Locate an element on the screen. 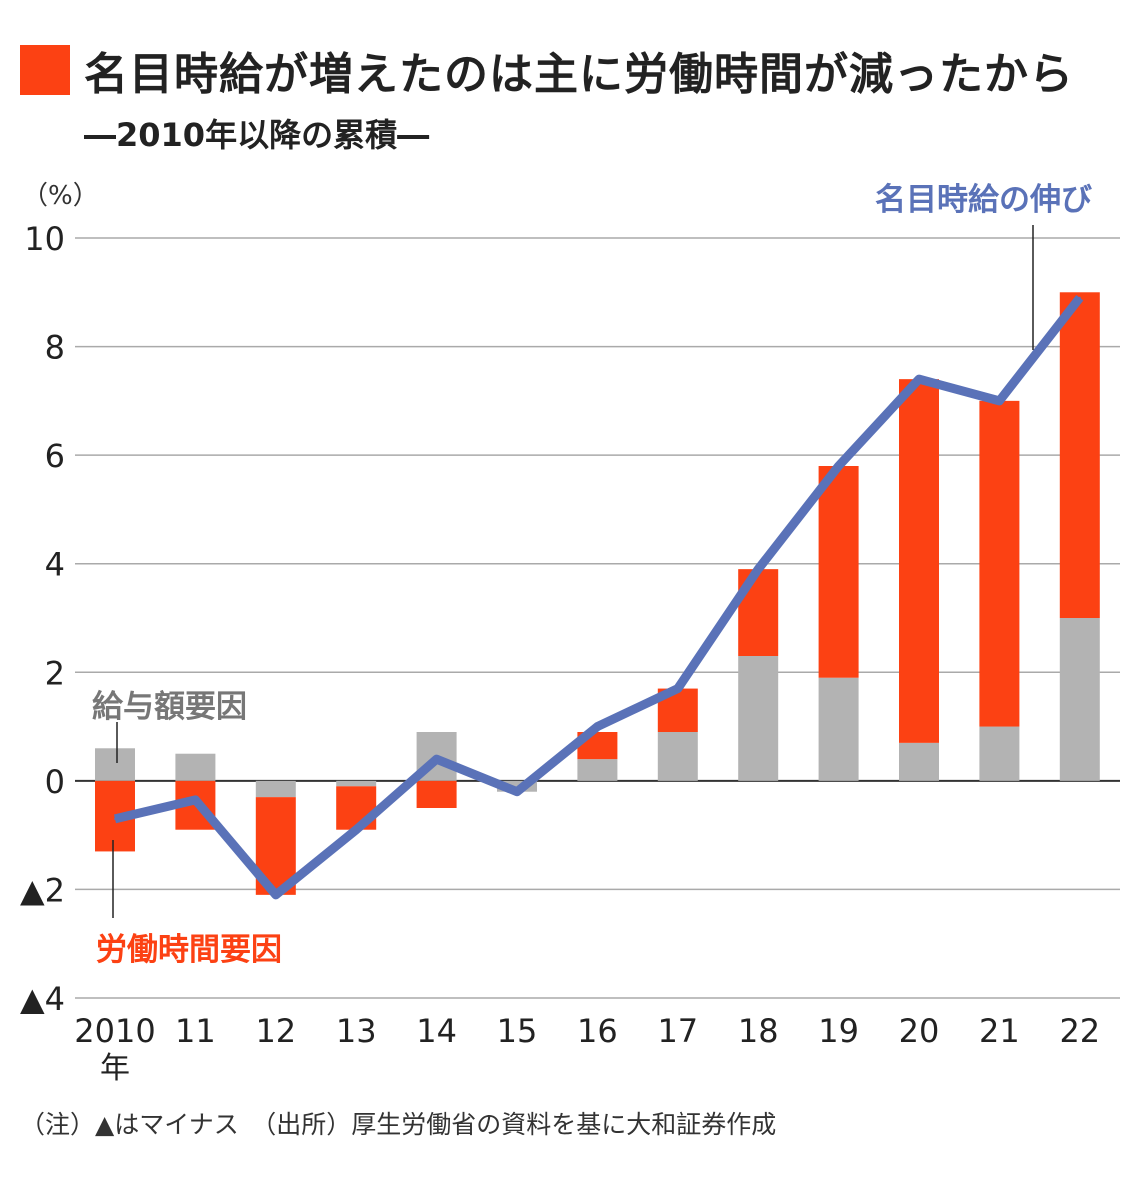  footnote: （注）▲はマイナス （出所）厚生労働省の資料を基に大和証券作成 is located at coordinates (398, 1124).